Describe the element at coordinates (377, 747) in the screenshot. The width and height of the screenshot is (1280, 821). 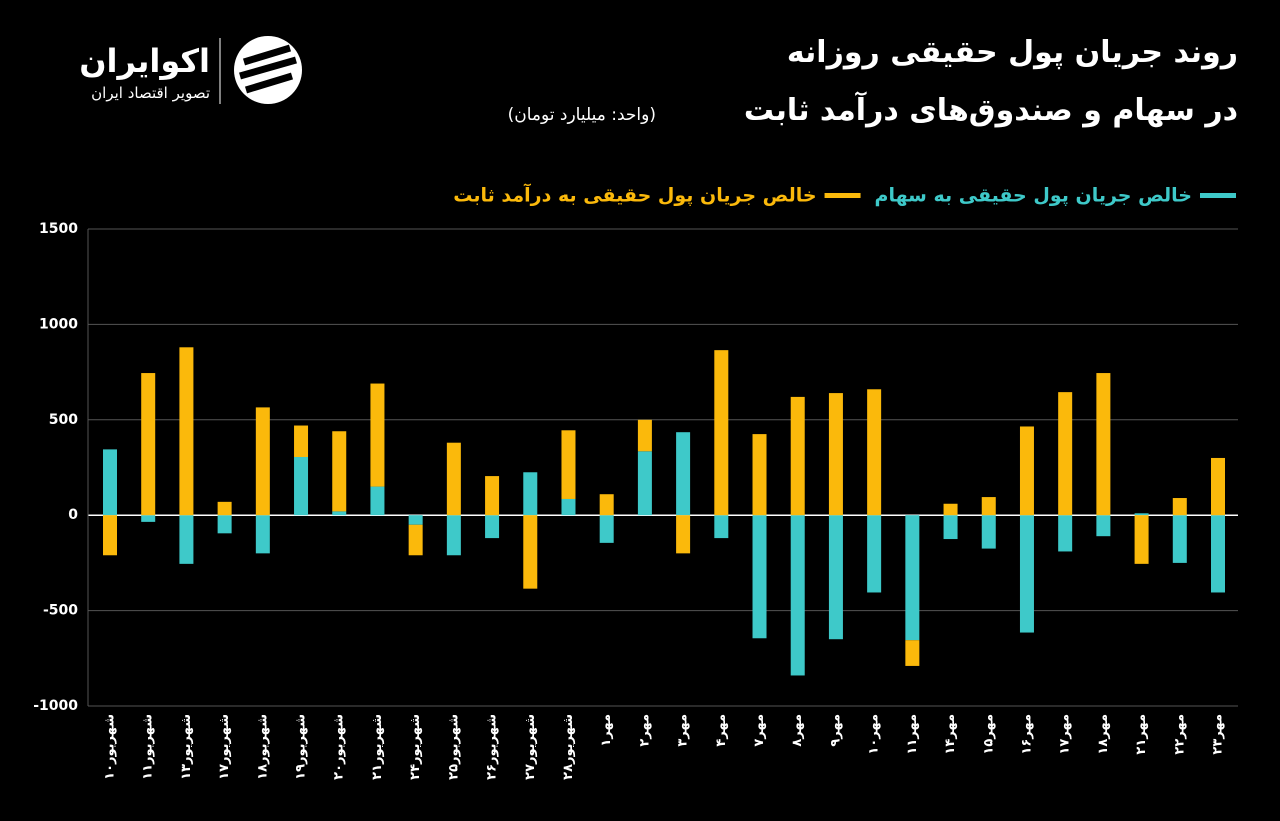
I see `x-tick-label: شهریور۲۱` at that location.